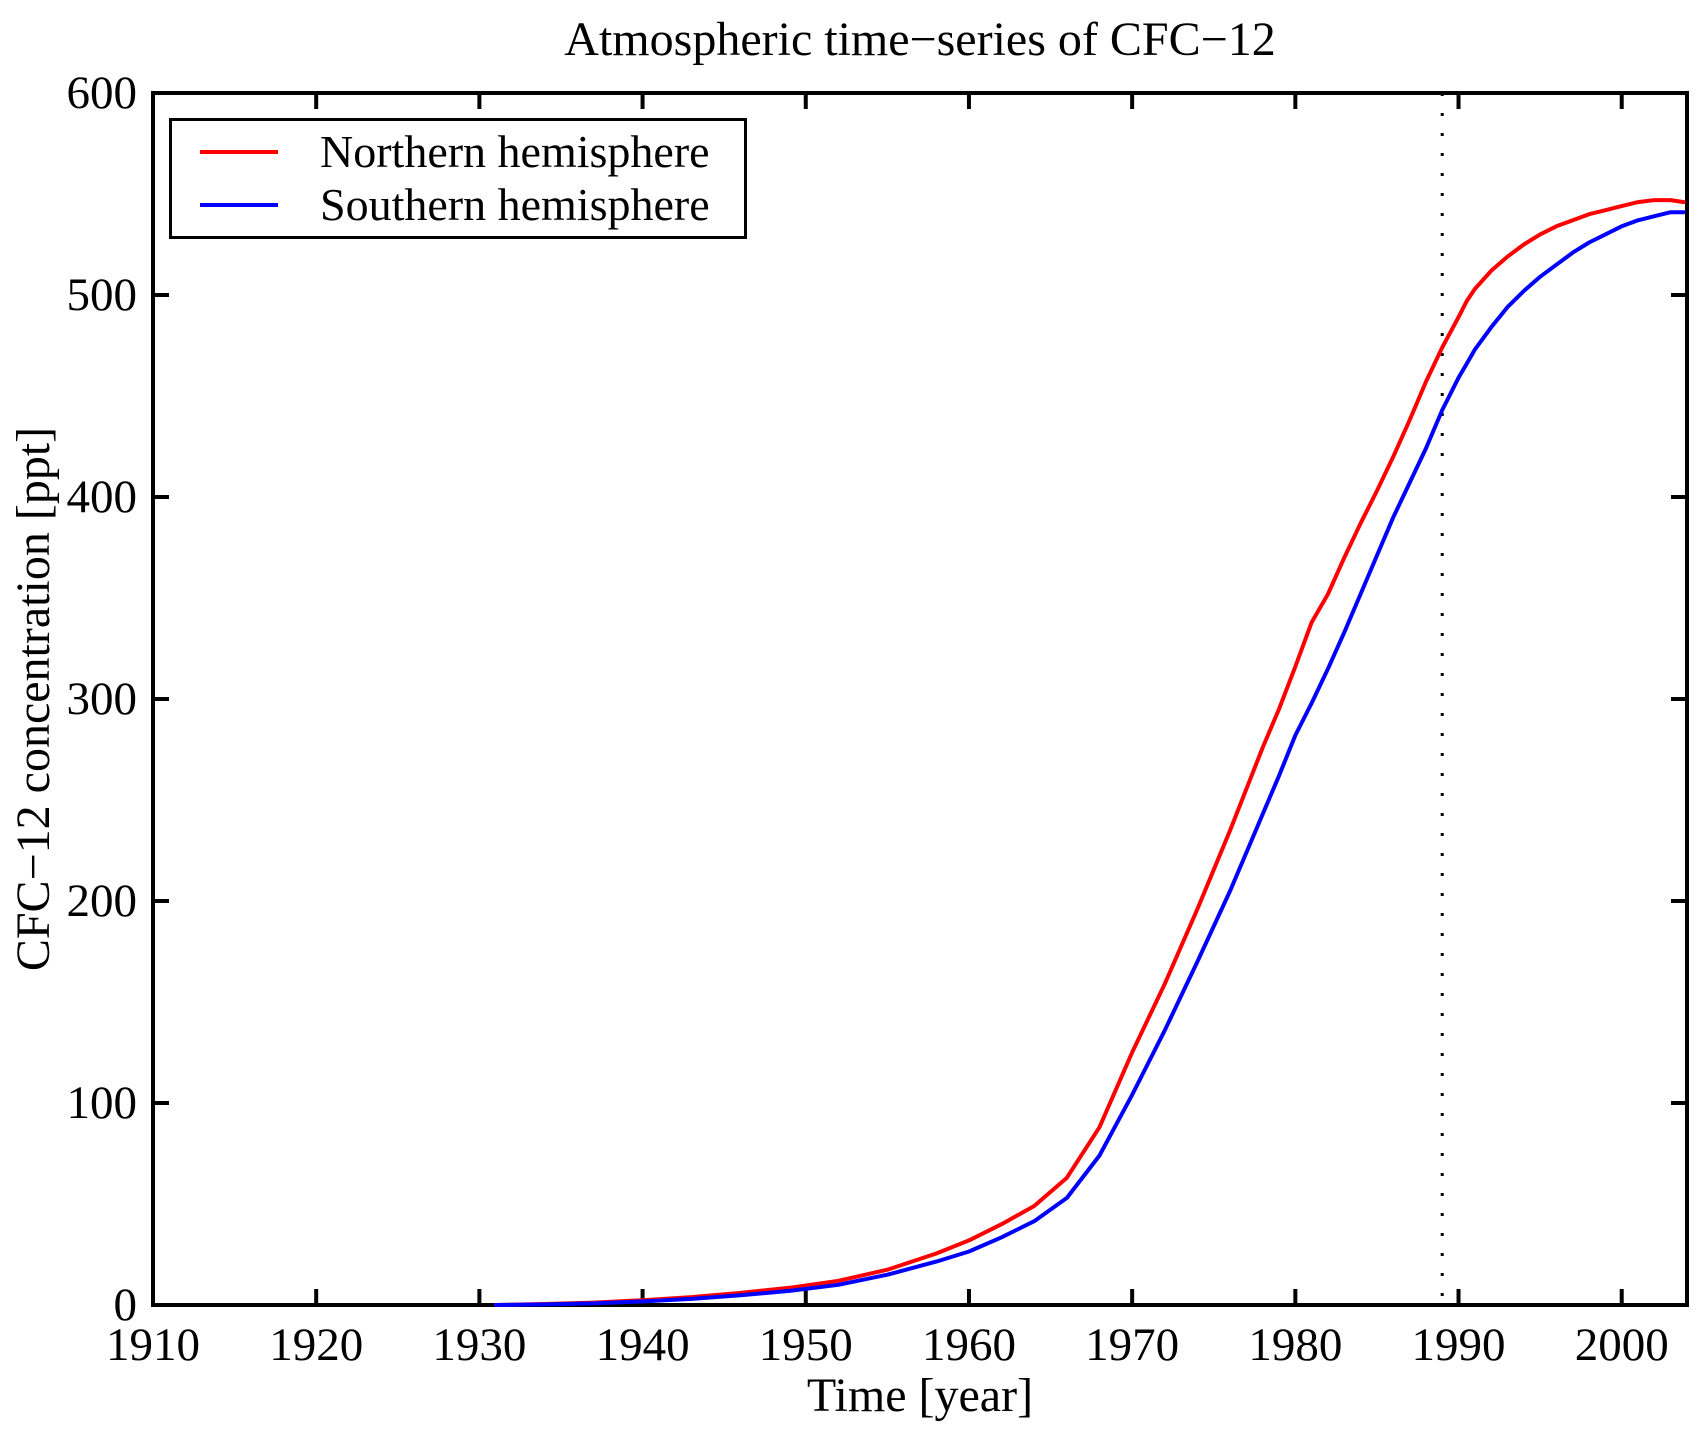  I want to click on x-tick-label: 1930, so click(479, 1345).